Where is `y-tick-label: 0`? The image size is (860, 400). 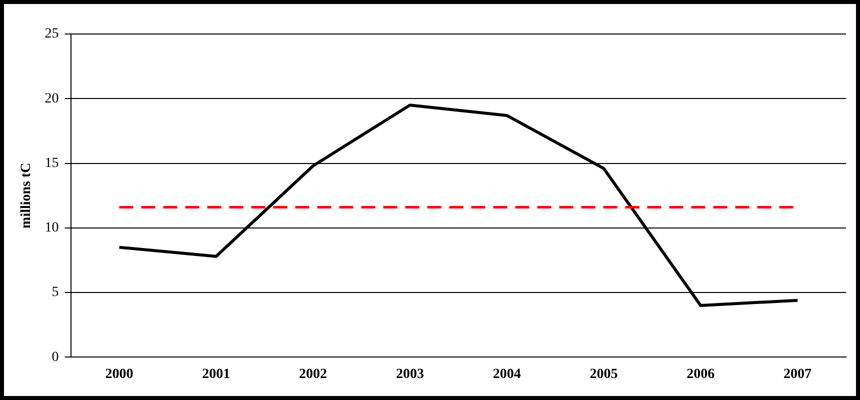
y-tick-label: 0 is located at coordinates (55, 357).